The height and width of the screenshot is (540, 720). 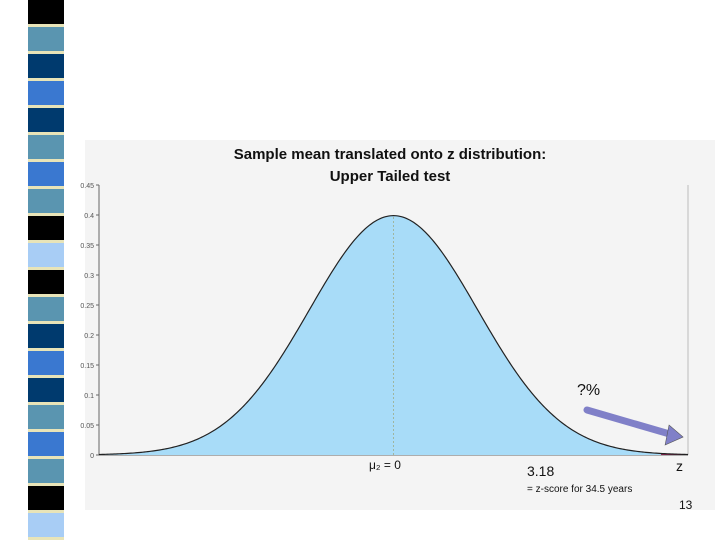 I want to click on y-tick-label: 0.4, so click(x=89, y=216).